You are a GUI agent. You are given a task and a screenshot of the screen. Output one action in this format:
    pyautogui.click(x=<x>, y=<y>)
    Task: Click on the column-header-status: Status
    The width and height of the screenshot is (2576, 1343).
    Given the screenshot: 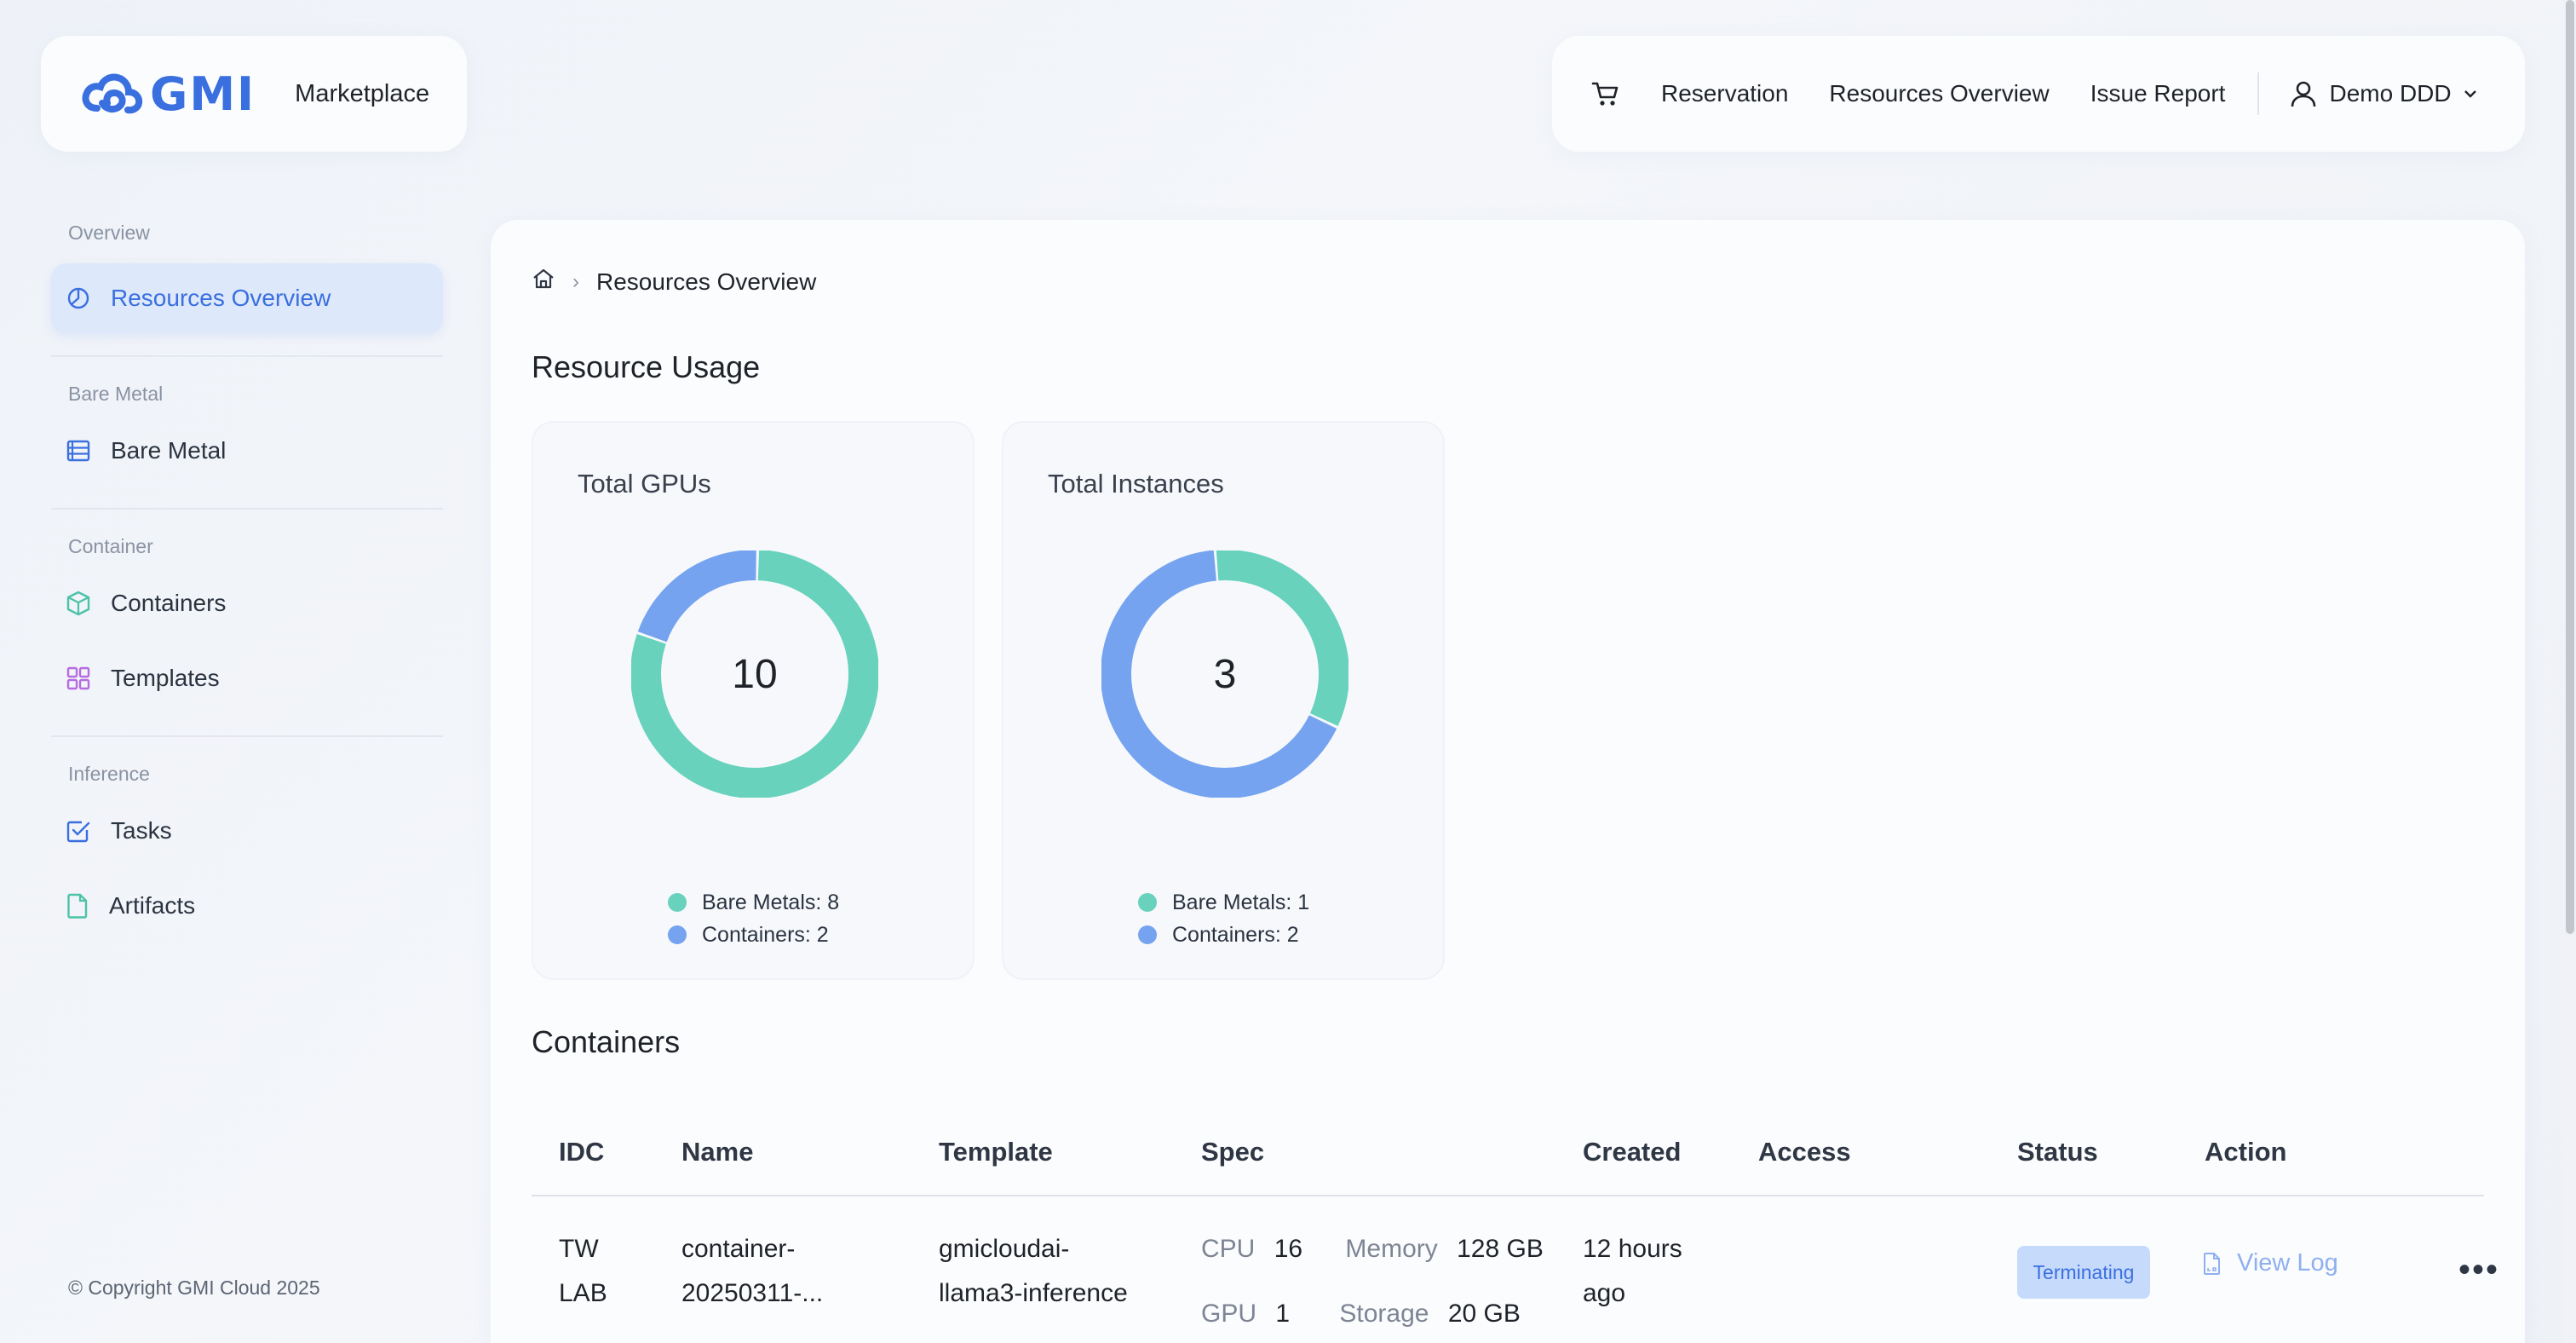 What is the action you would take?
    pyautogui.click(x=2057, y=1152)
    